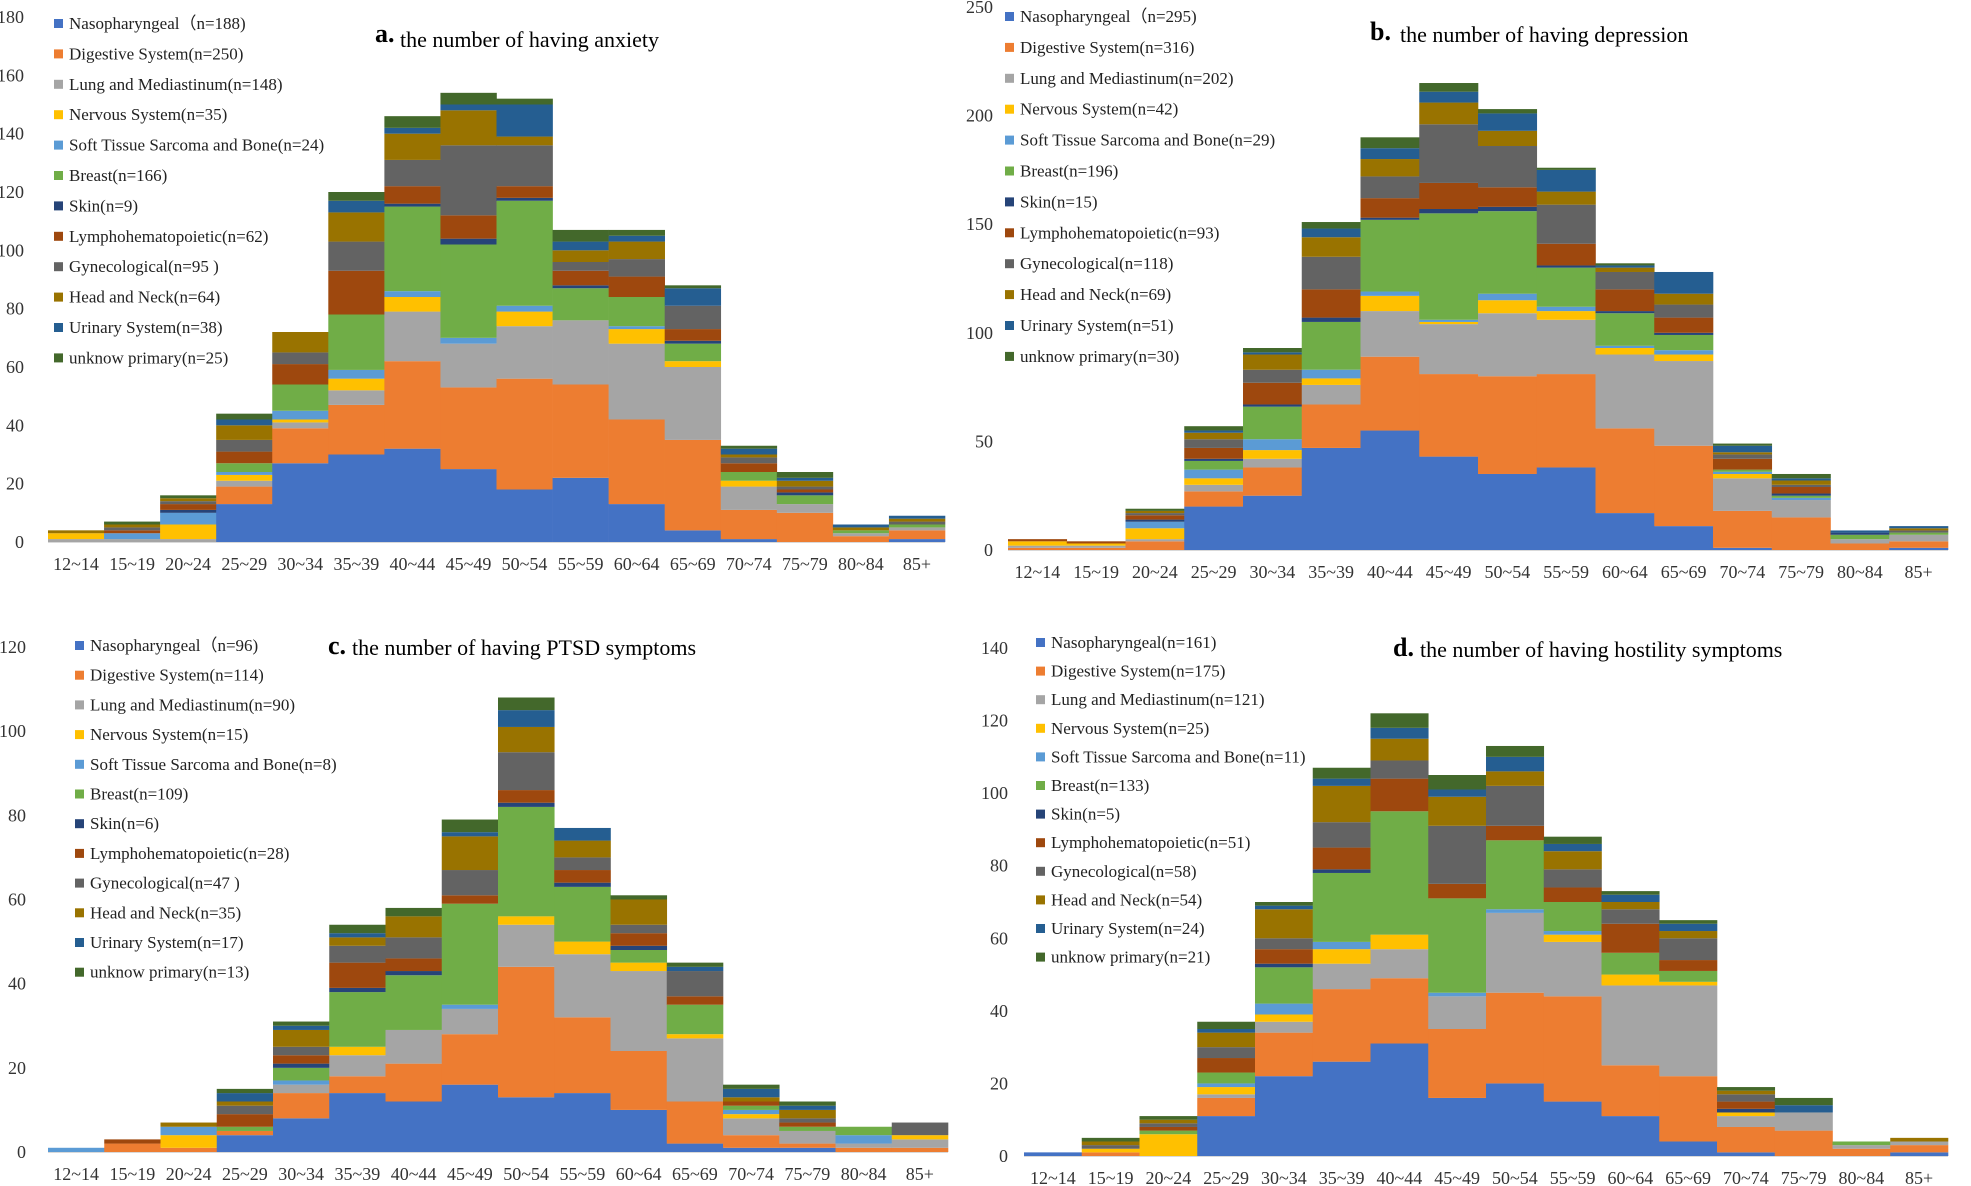  Describe the element at coordinates (637, 564) in the screenshot. I see `x-tick-label: 60~64` at that location.